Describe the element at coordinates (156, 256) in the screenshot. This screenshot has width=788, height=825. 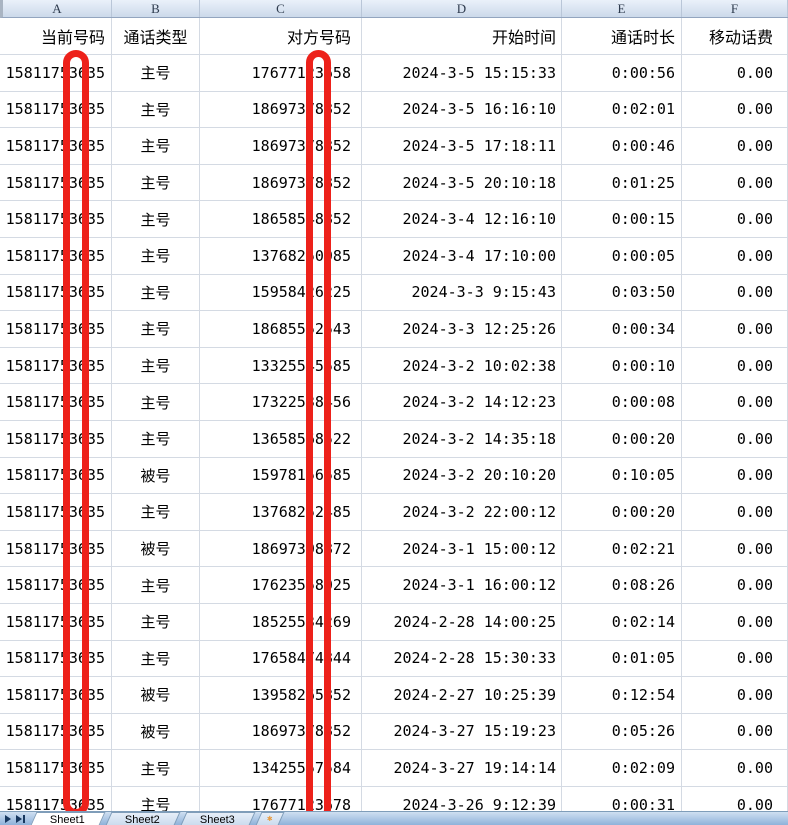
I see `cell-B7: 主号` at that location.